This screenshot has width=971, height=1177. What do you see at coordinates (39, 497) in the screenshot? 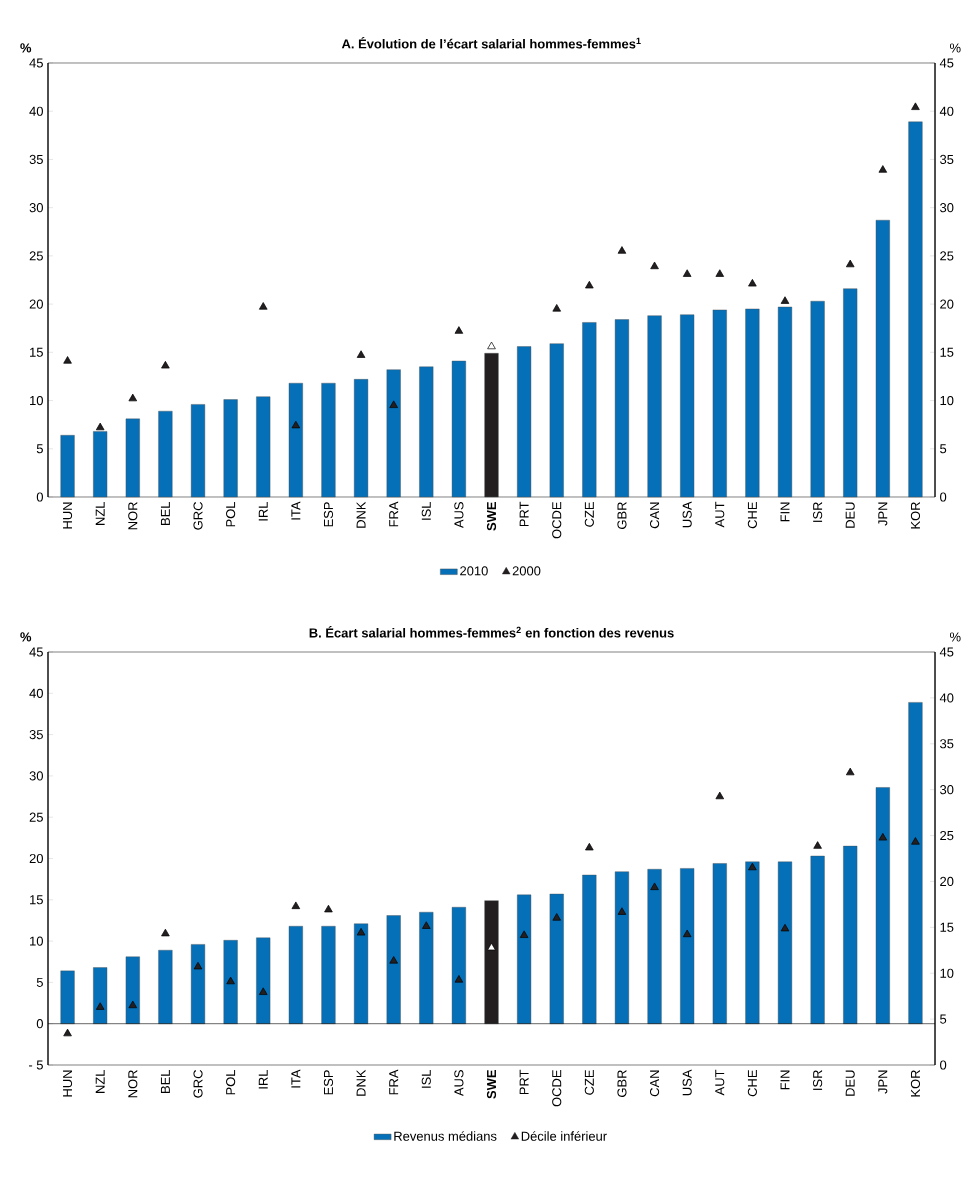
I see `y-tick-label: 0` at bounding box center [39, 497].